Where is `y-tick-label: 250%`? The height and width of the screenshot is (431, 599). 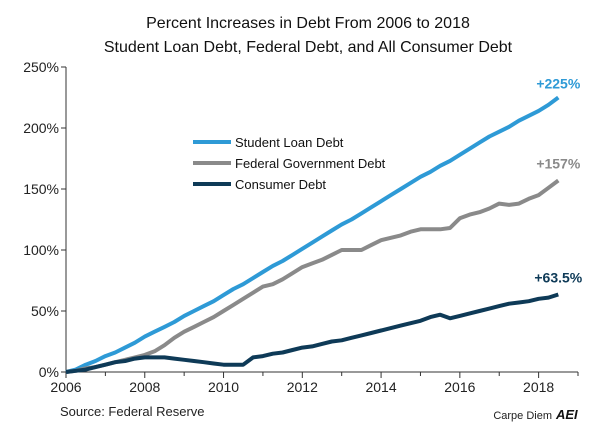
y-tick-label: 250% is located at coordinates (41, 67).